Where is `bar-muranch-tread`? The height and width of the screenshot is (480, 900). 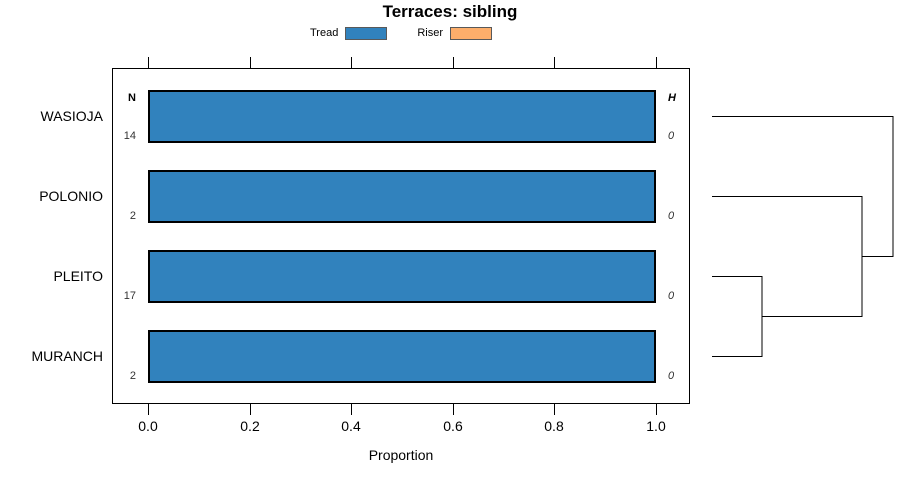 bar-muranch-tread is located at coordinates (402, 356).